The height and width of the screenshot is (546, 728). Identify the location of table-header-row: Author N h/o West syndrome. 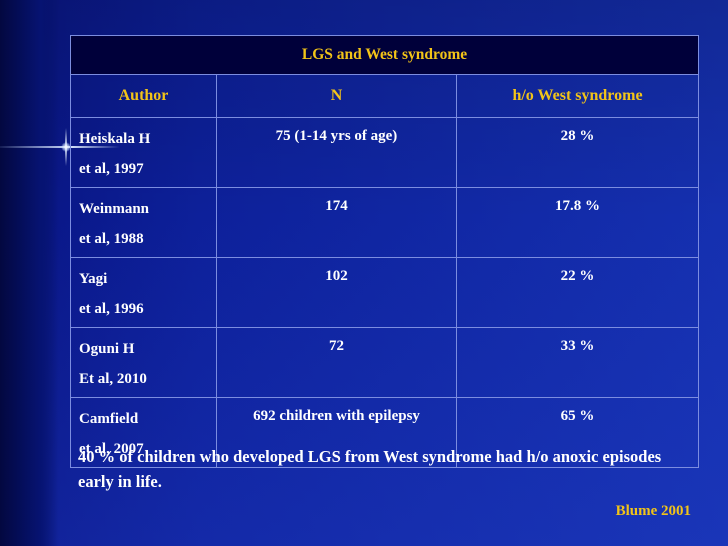
(385, 96).